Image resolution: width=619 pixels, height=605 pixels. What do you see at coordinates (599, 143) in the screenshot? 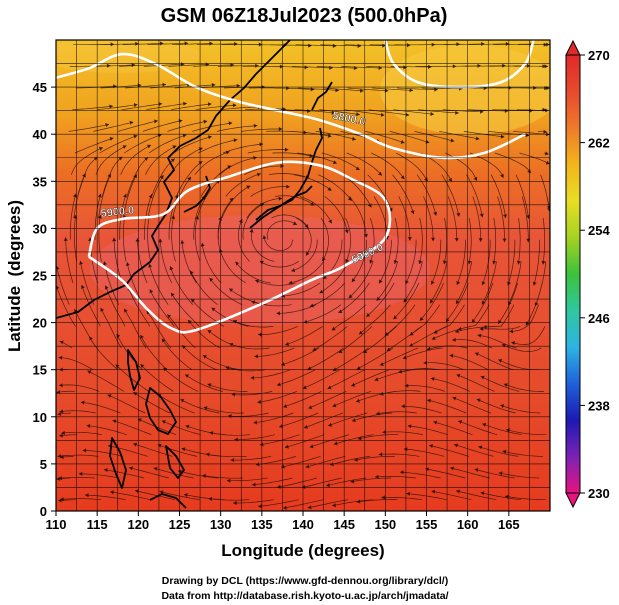
I see `colorbar-tick-label: 262` at bounding box center [599, 143].